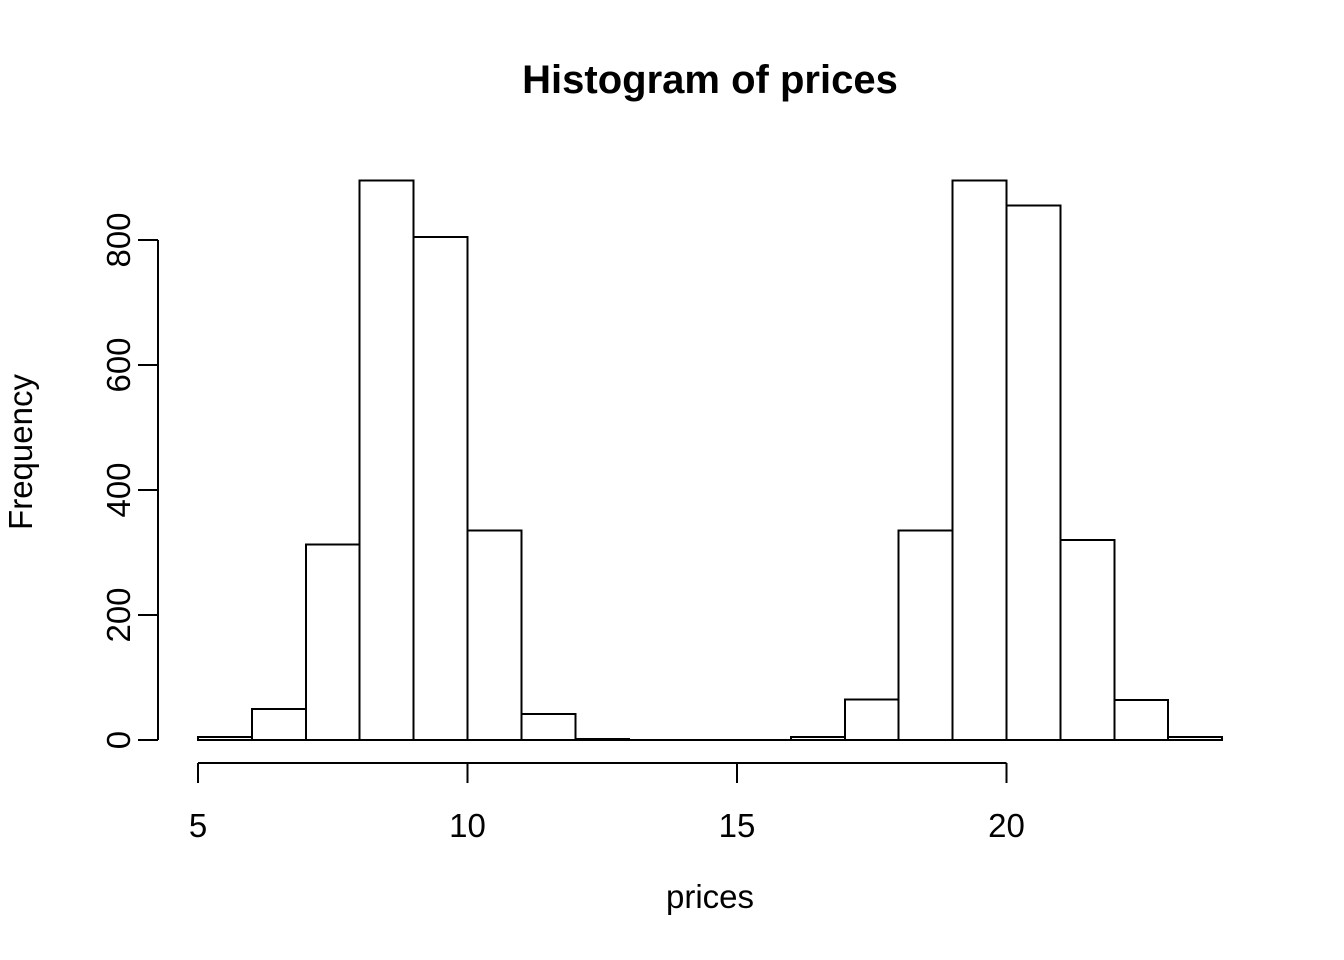 The image size is (1344, 960). Describe the element at coordinates (1006, 825) in the screenshot. I see `x-tick-label: 20` at that location.